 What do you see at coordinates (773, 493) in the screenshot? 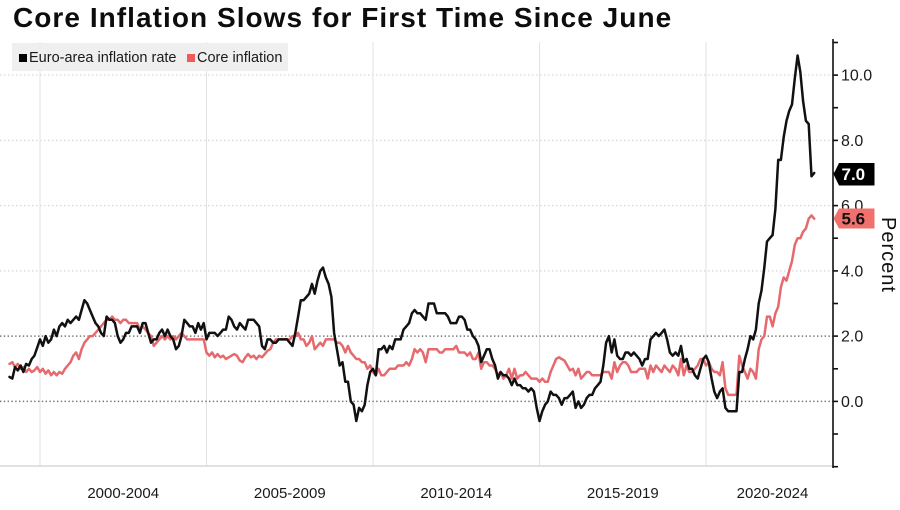
I see `svg-text: 2020-2024` at bounding box center [773, 493].